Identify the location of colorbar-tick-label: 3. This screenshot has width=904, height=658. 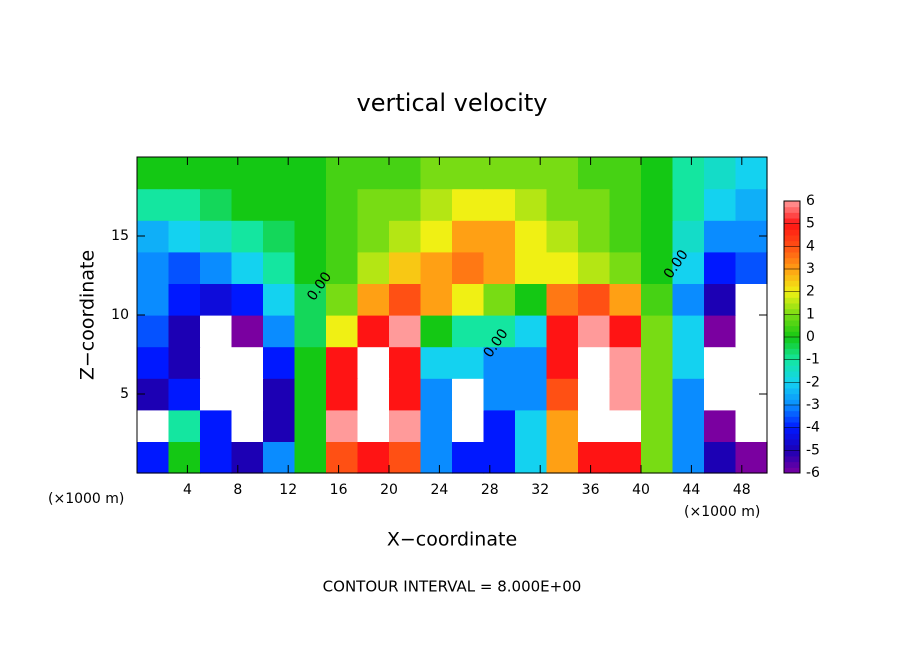
(810, 269).